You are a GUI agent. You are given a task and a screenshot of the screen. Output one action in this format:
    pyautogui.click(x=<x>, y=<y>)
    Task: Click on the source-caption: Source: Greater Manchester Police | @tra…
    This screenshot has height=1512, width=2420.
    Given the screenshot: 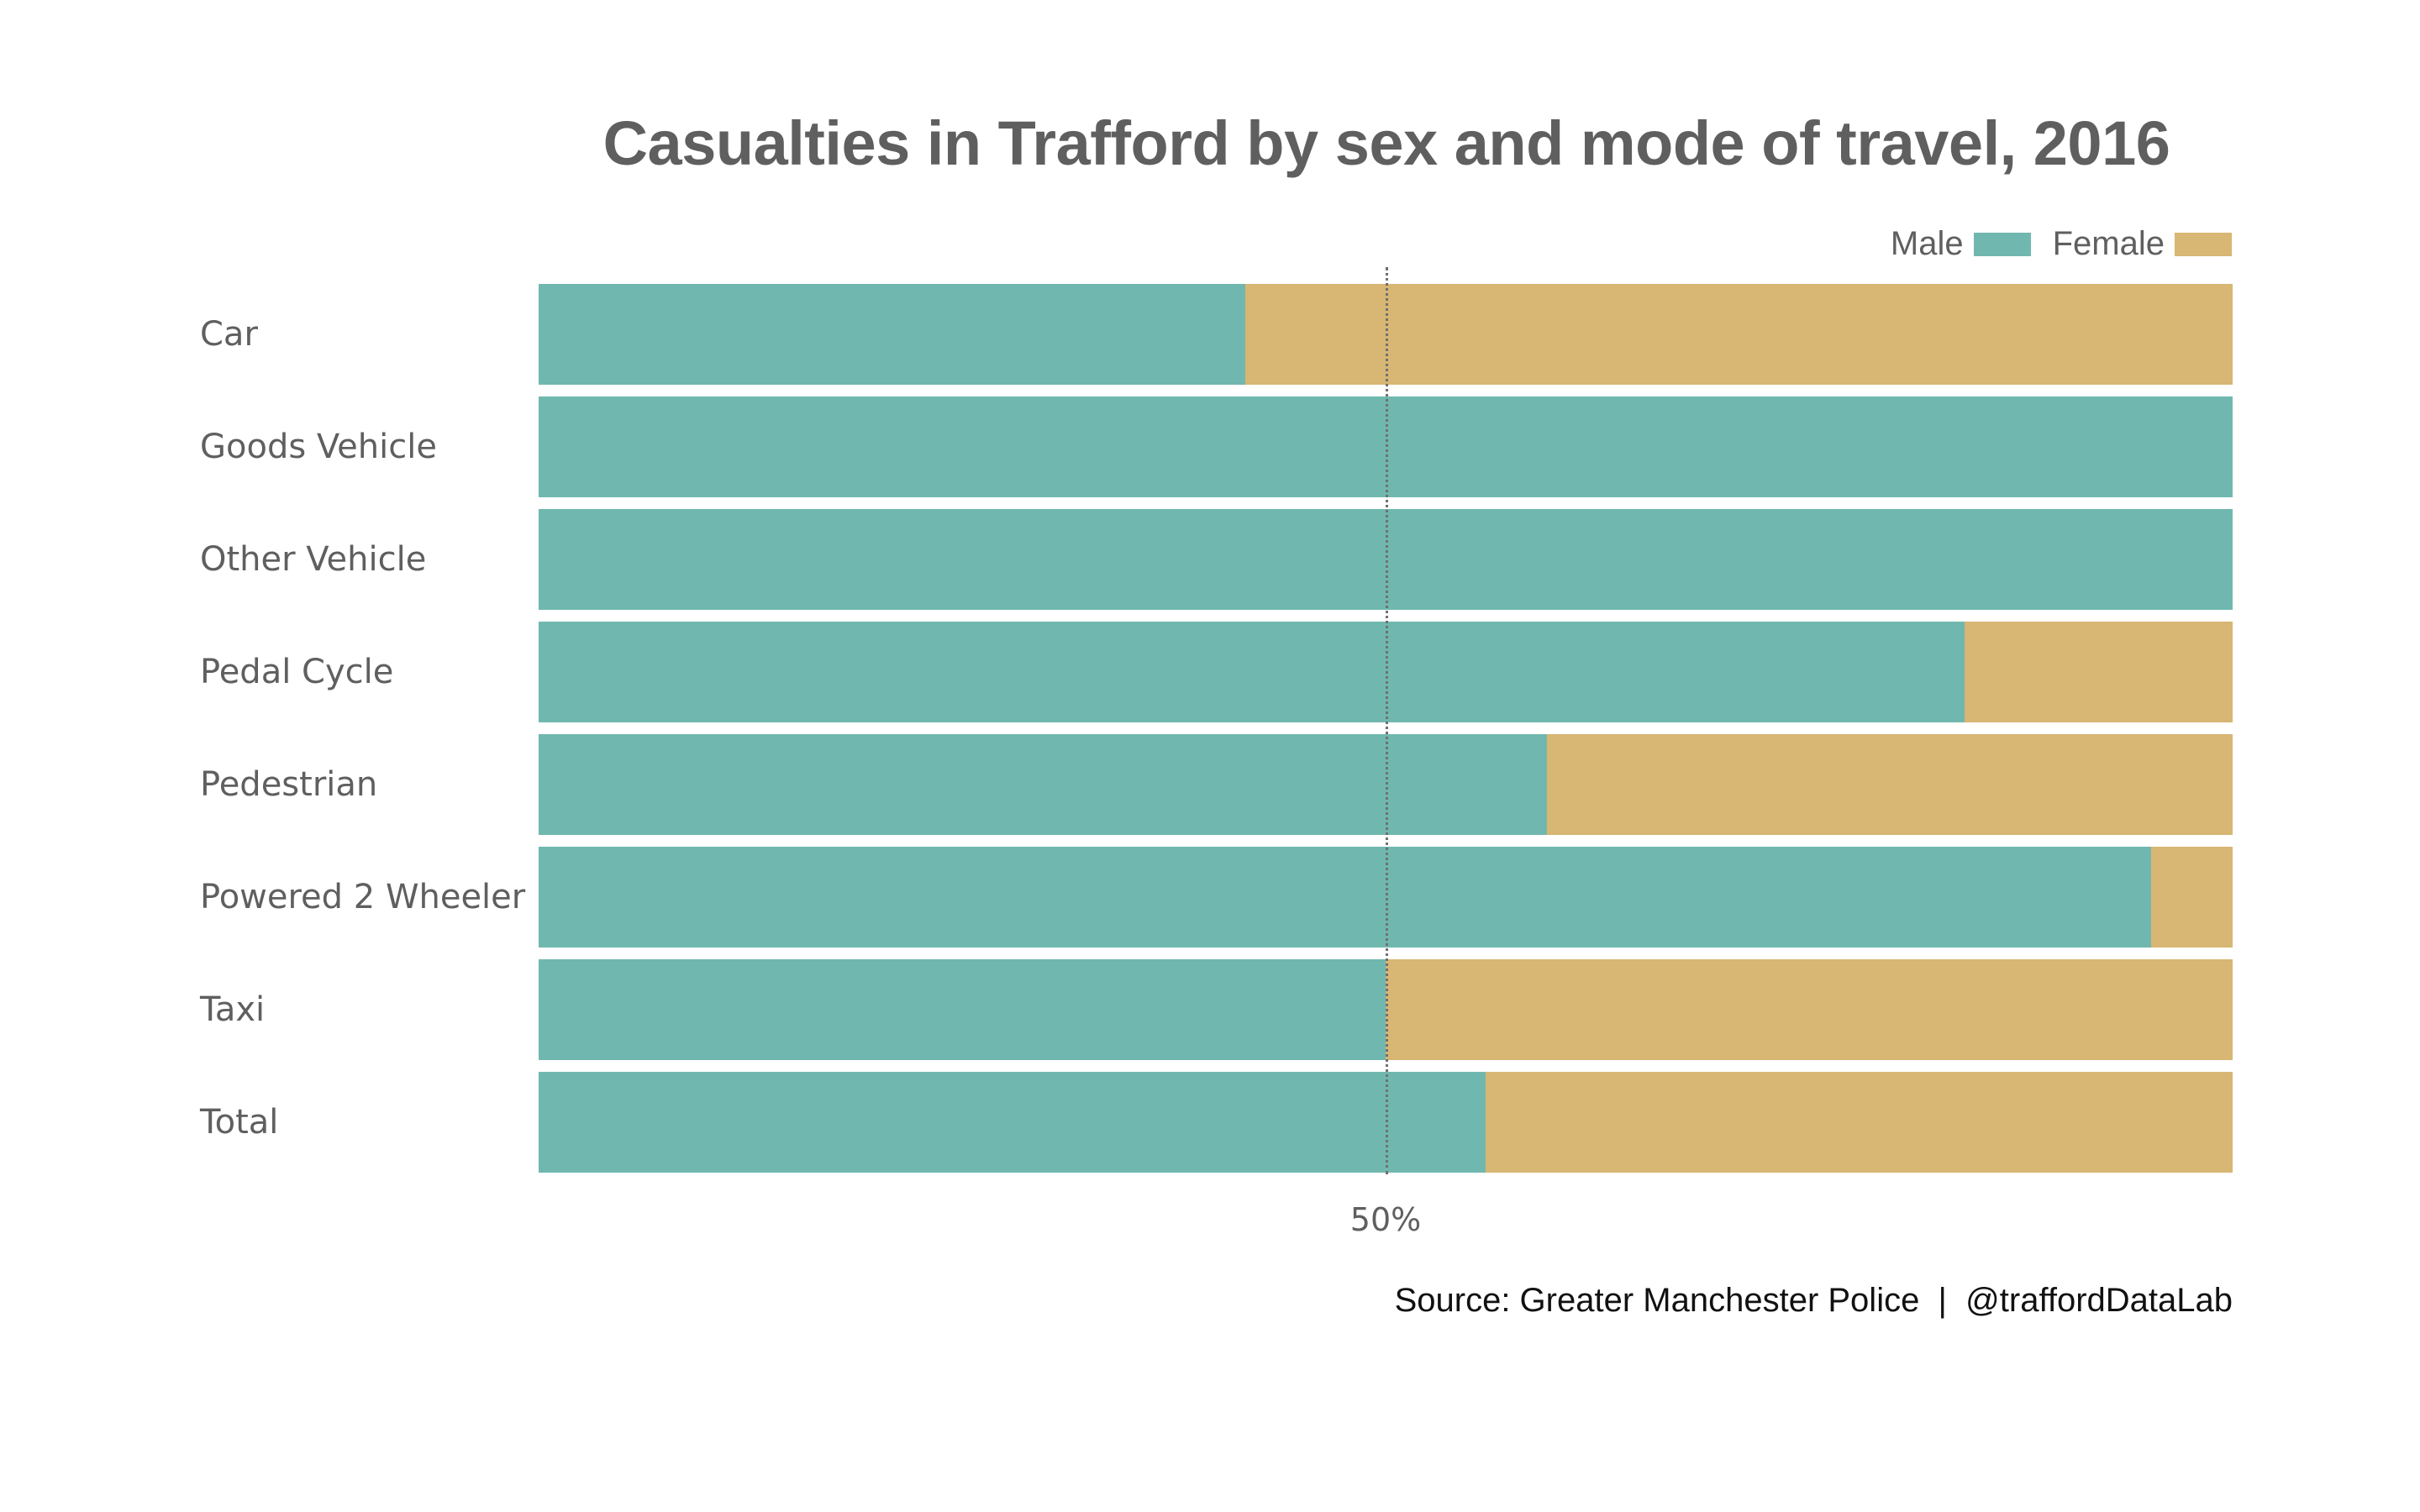 What is the action you would take?
    pyautogui.click(x=1813, y=1300)
    